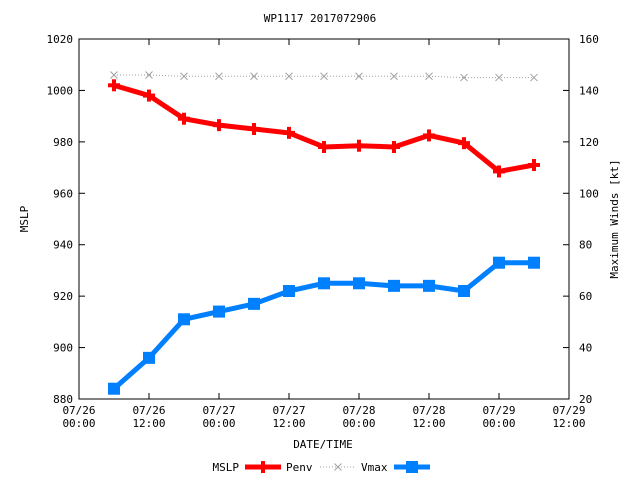  Describe the element at coordinates (374, 467) in the screenshot. I see `legend-label-vmax: Vmax` at that location.